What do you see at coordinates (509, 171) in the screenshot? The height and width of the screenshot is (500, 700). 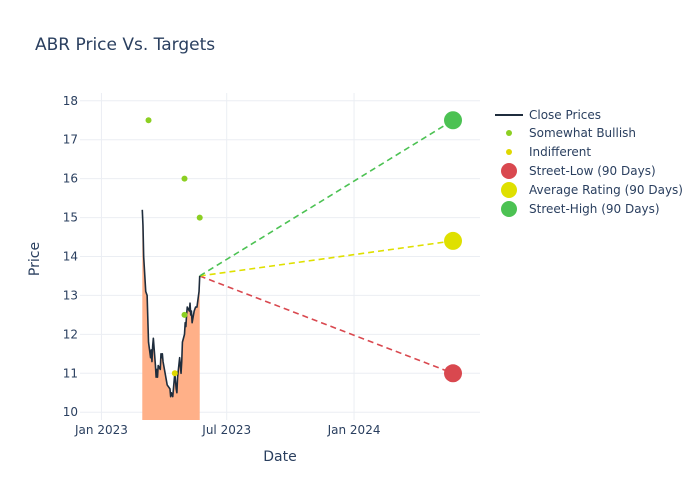 I see `legend-swatch-street-low` at bounding box center [509, 171].